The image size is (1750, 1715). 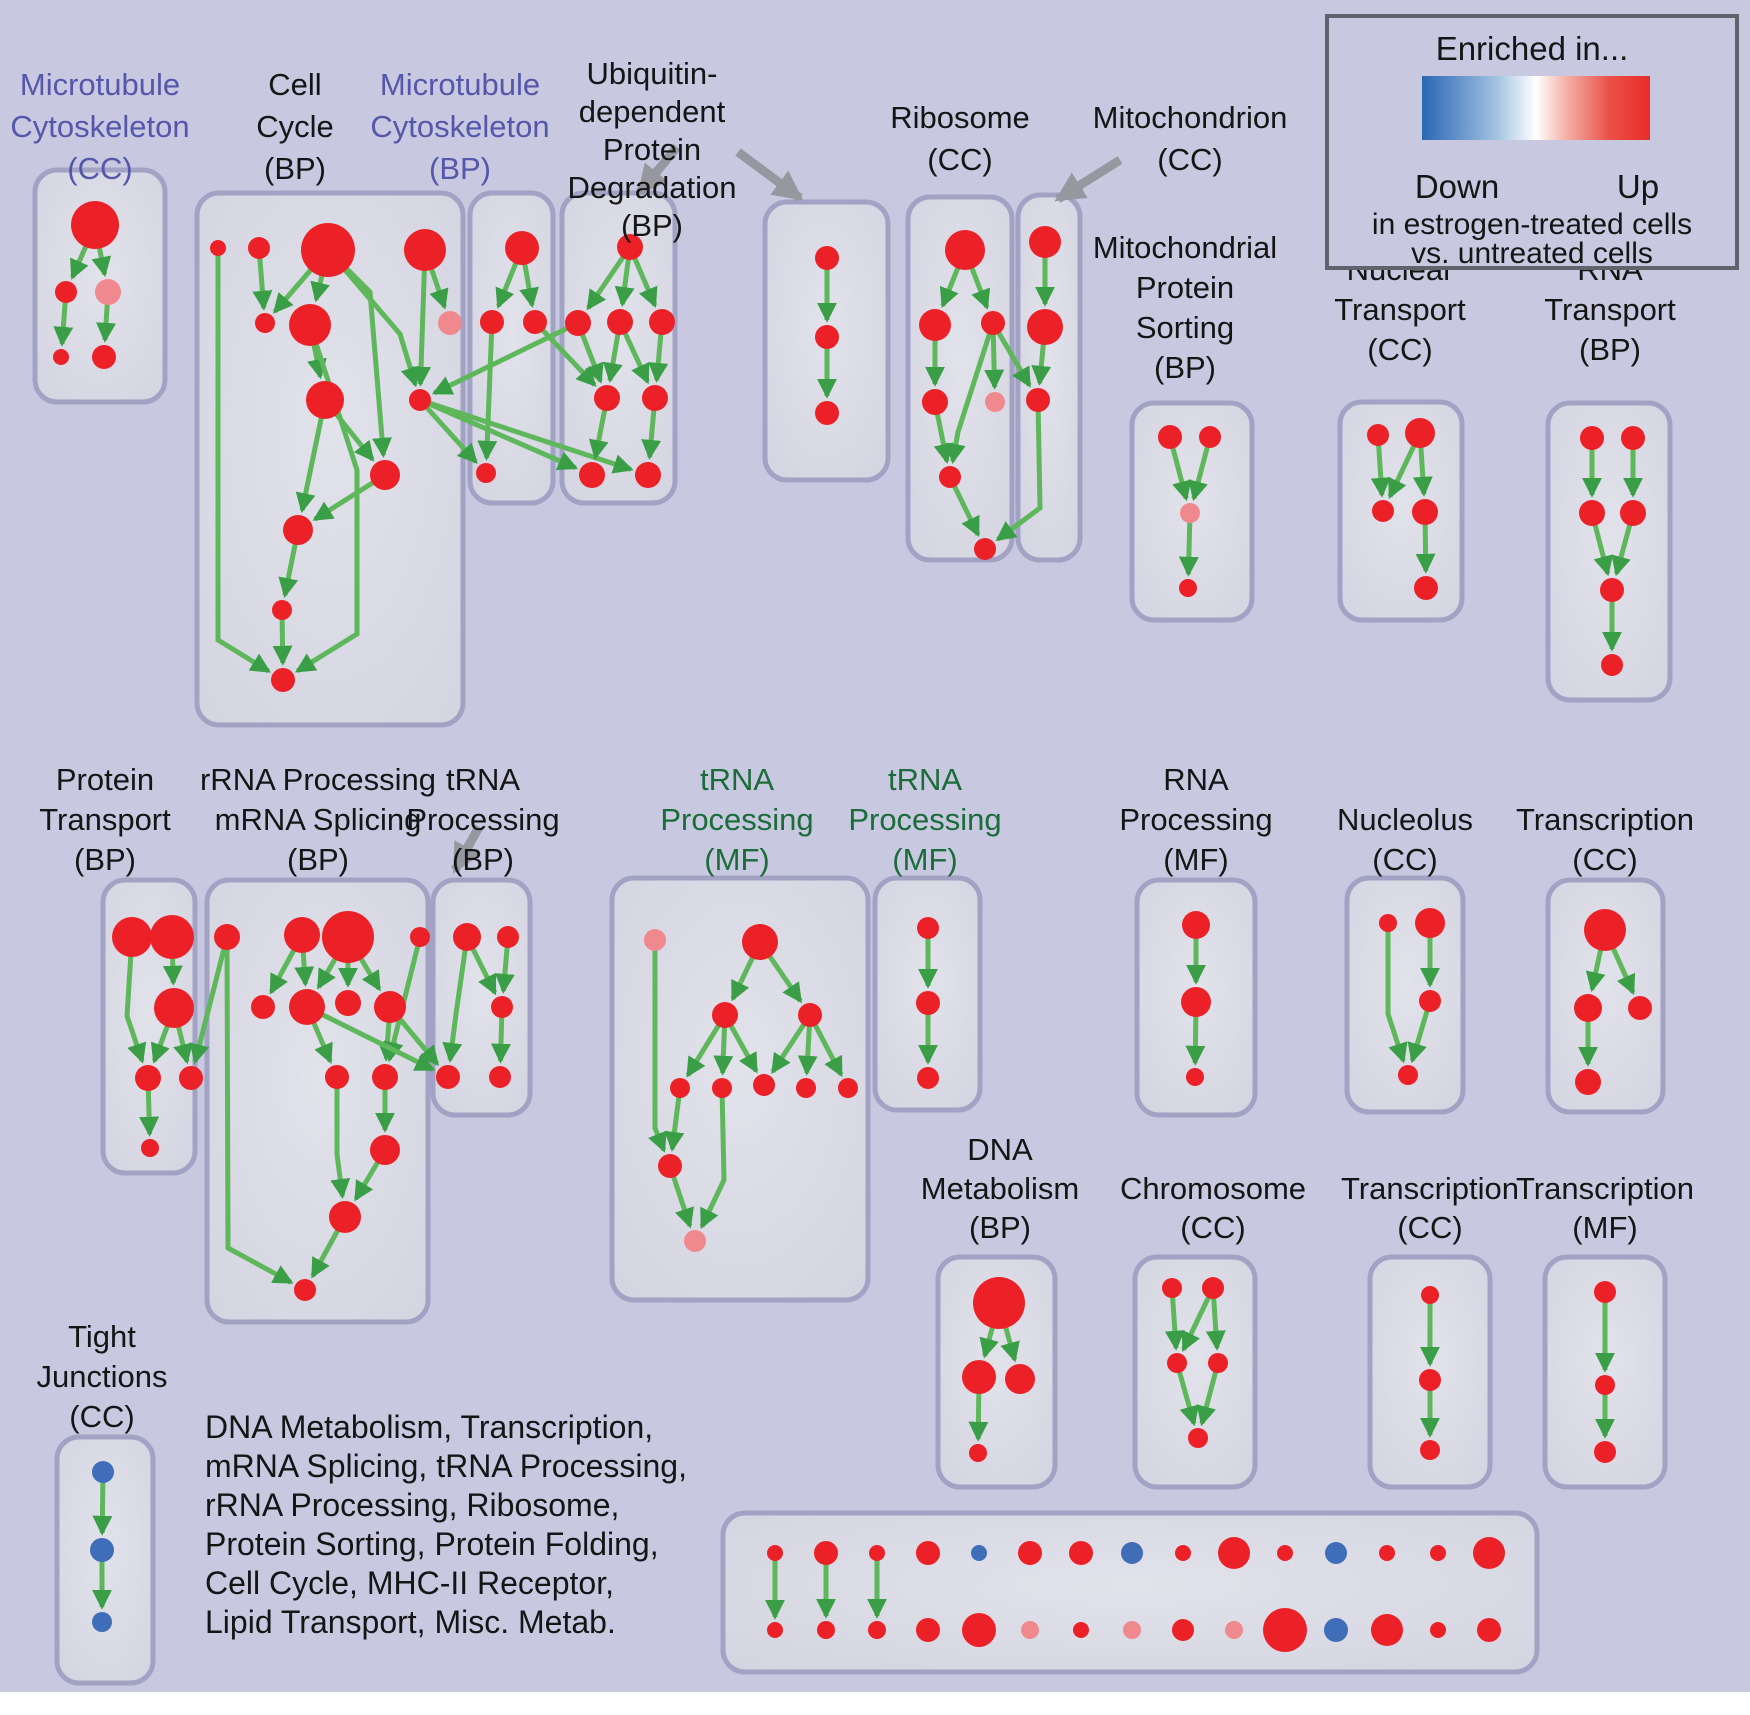 I want to click on misc-categories-line-5: Lipid Transport, Misc. Metab., so click(x=410, y=1622).